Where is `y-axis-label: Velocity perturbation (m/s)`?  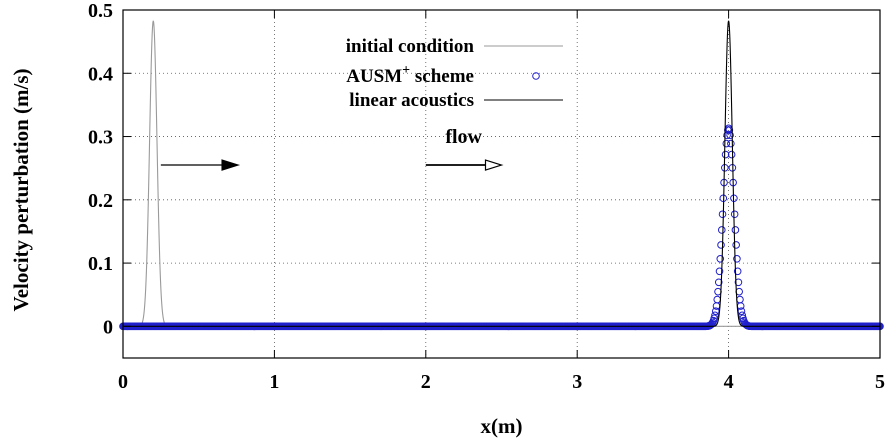
y-axis-label: Velocity perturbation (m/s) is located at coordinates (21, 189).